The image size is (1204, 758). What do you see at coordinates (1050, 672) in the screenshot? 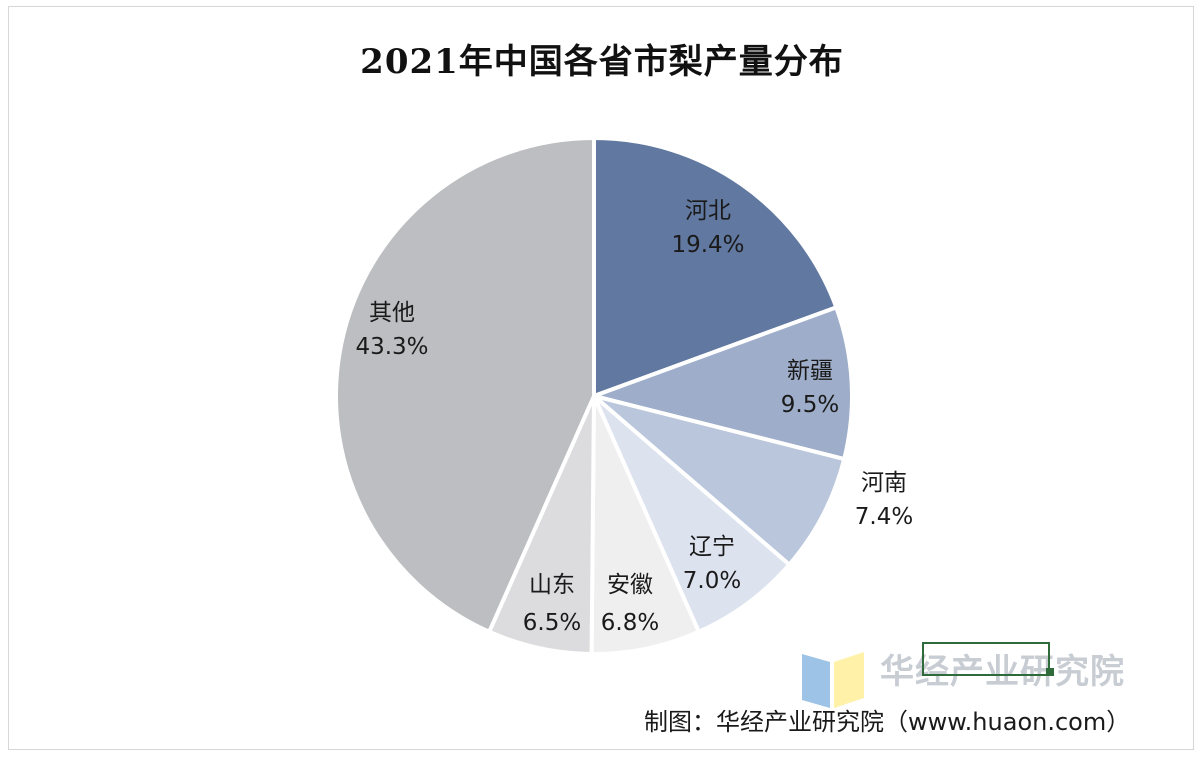
I see `watermark-box-marker` at bounding box center [1050, 672].